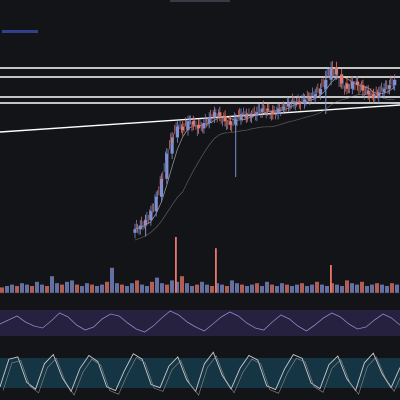  I want to click on trendline-group, so click(200, 118).